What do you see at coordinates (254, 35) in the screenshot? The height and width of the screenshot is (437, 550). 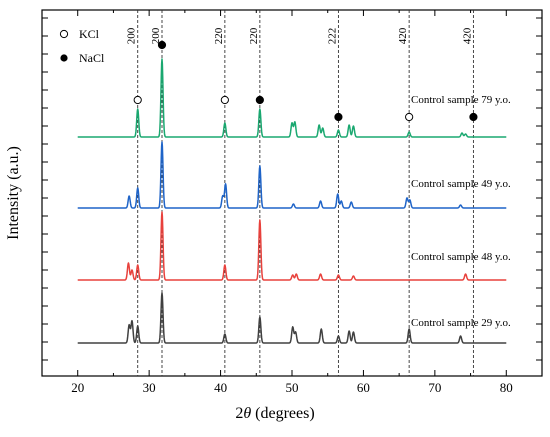 I see `reference-line-label-3: 220` at bounding box center [254, 35].